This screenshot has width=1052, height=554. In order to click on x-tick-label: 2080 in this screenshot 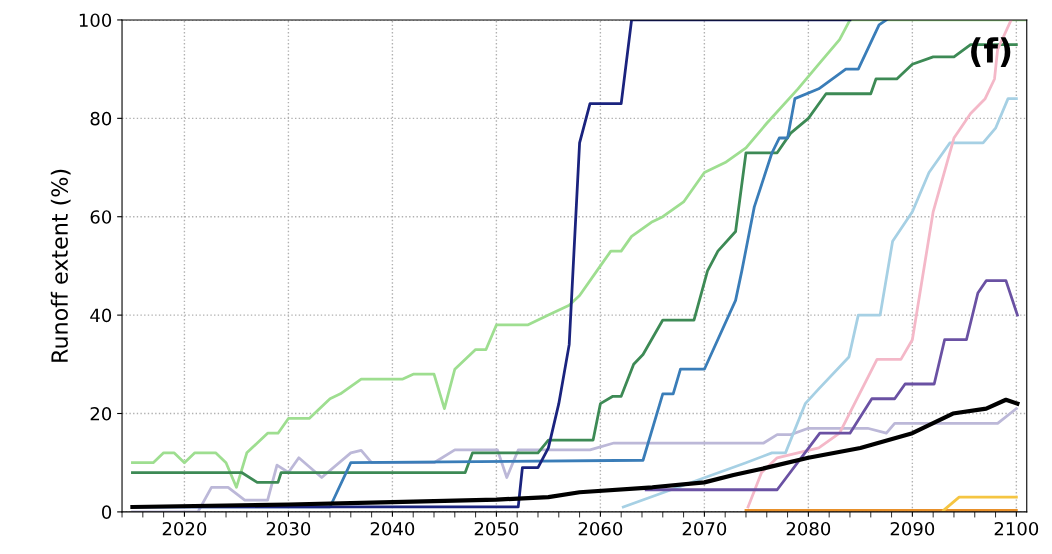, I will do `click(808, 528)`.